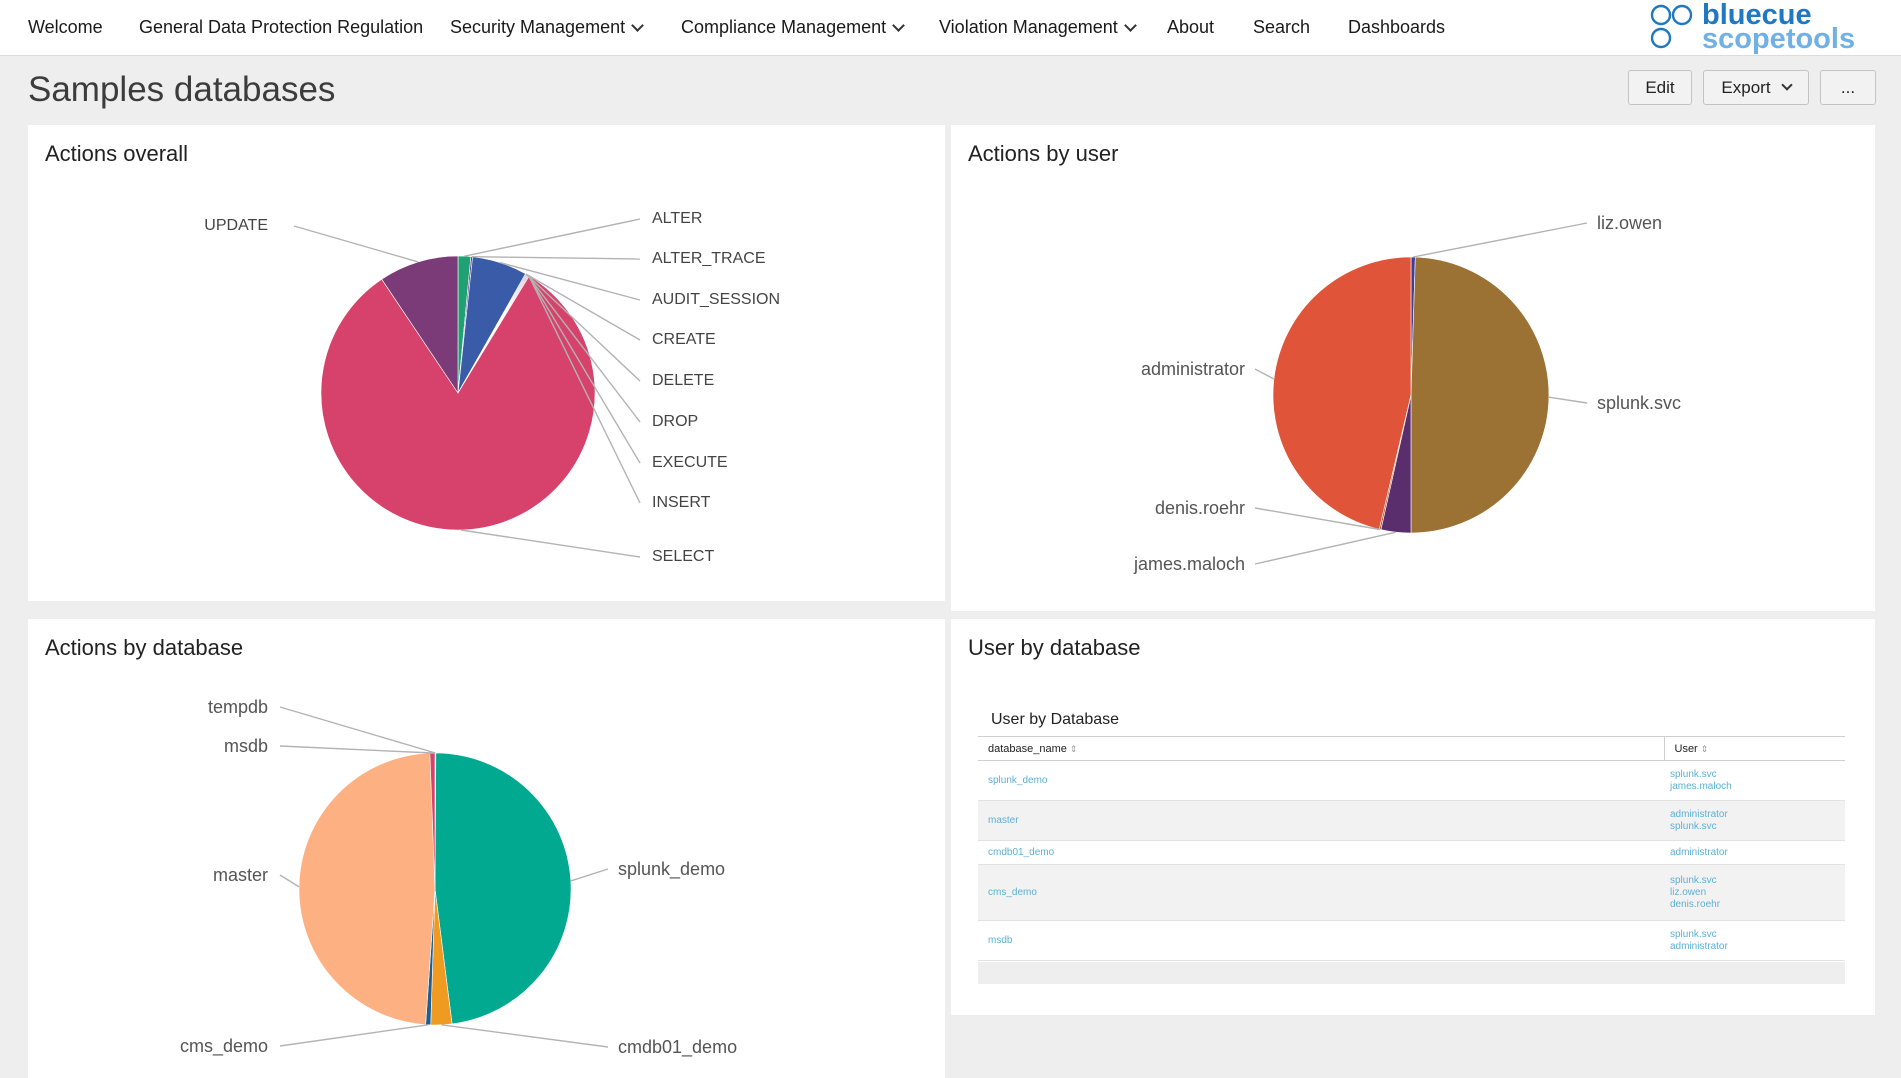 The height and width of the screenshot is (1078, 1901). I want to click on user-cell: splunk.svc administrator, so click(1754, 940).